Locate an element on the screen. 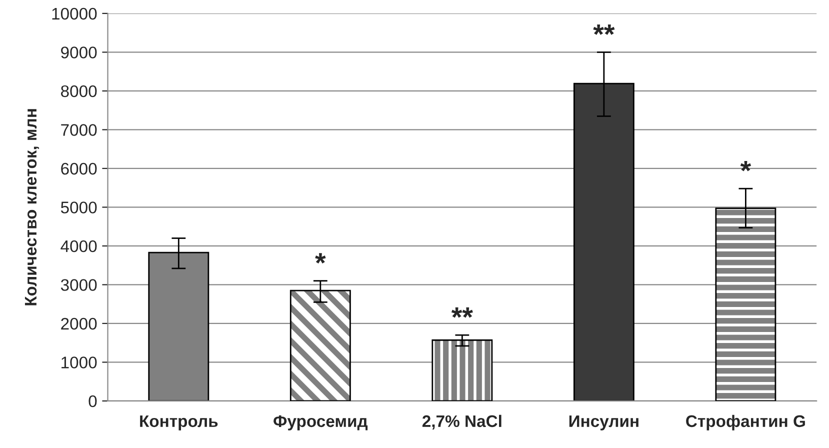 Image resolution: width=829 pixels, height=448 pixels. x-tick-label: Фуросемид is located at coordinates (321, 422).